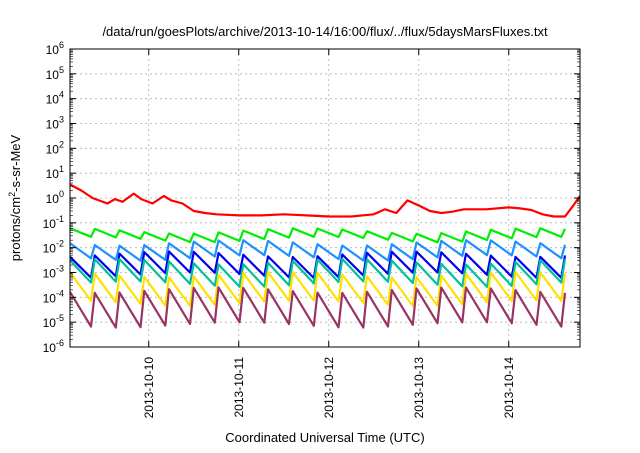 This screenshot has width=640, height=453. Describe the element at coordinates (53, 346) in the screenshot. I see `y-tick-label: 10⁻⁶` at that location.